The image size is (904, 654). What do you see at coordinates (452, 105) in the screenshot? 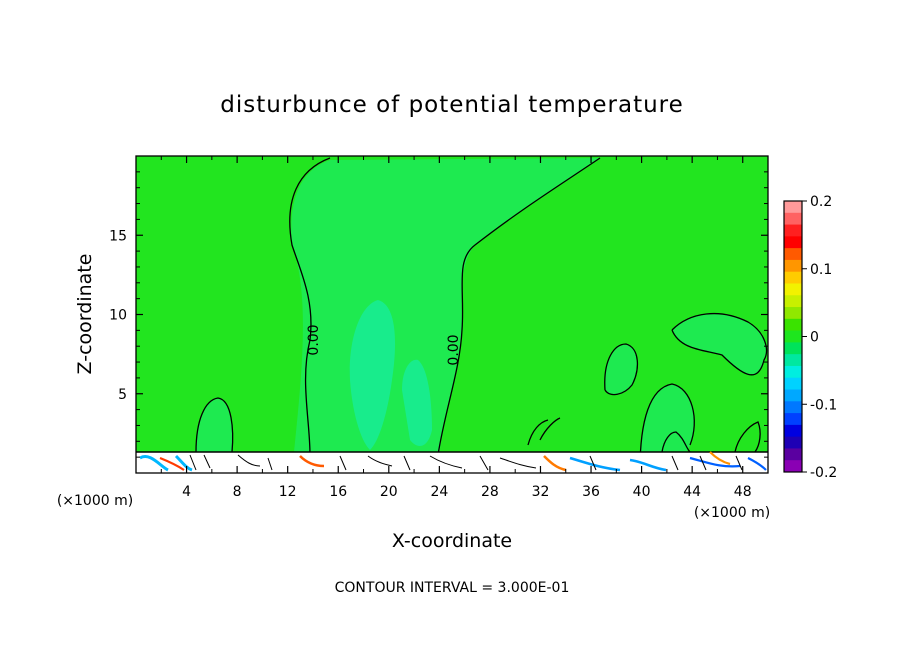
I see `chart-title: disturbunce of potential temperature` at bounding box center [452, 105].